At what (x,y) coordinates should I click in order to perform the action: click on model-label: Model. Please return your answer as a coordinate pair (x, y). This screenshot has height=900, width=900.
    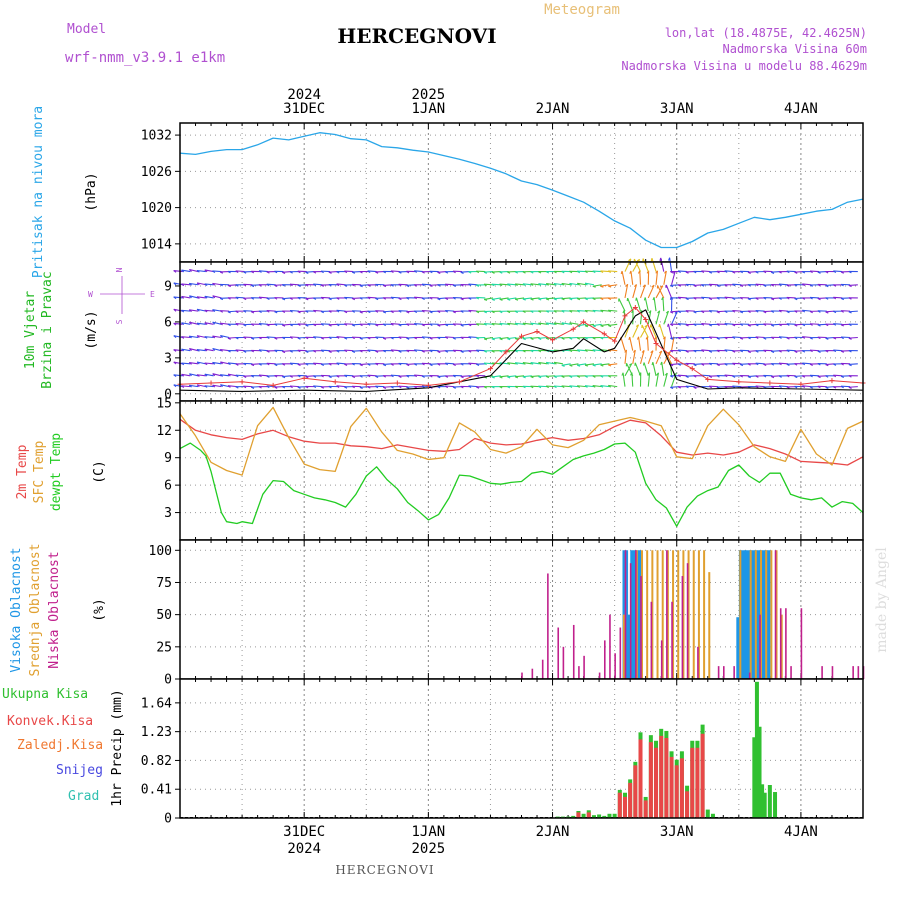
    Looking at the image, I should click on (86, 29).